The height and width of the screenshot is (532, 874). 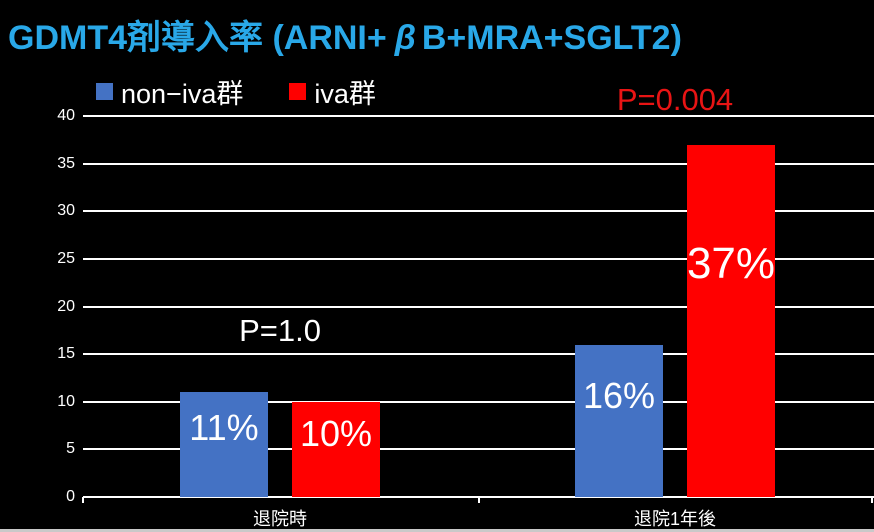 What do you see at coordinates (104, 91) in the screenshot?
I see `legend-swatch-non-iva` at bounding box center [104, 91].